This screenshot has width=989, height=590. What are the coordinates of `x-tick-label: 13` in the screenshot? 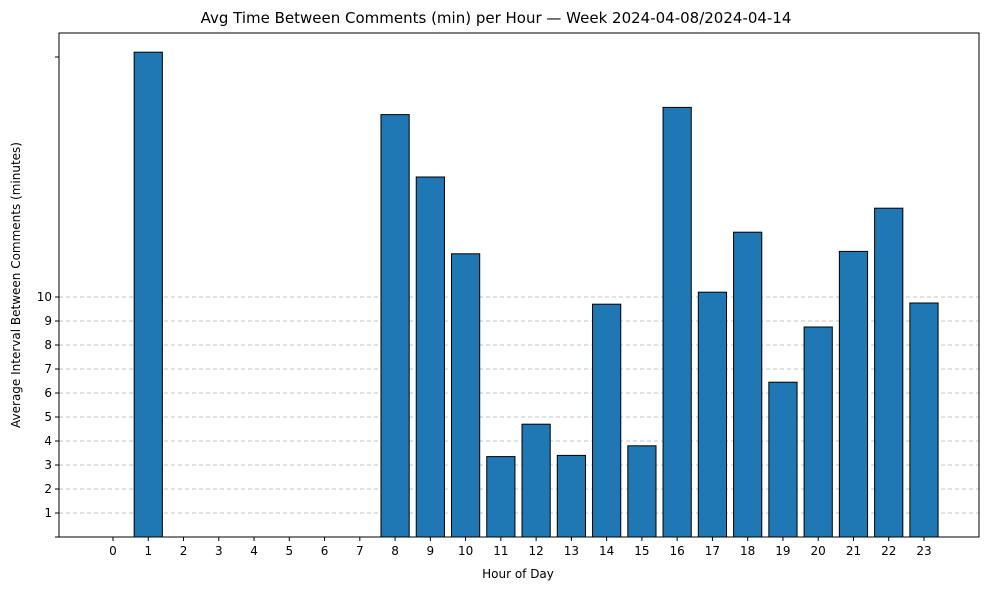 It's located at (571, 551).